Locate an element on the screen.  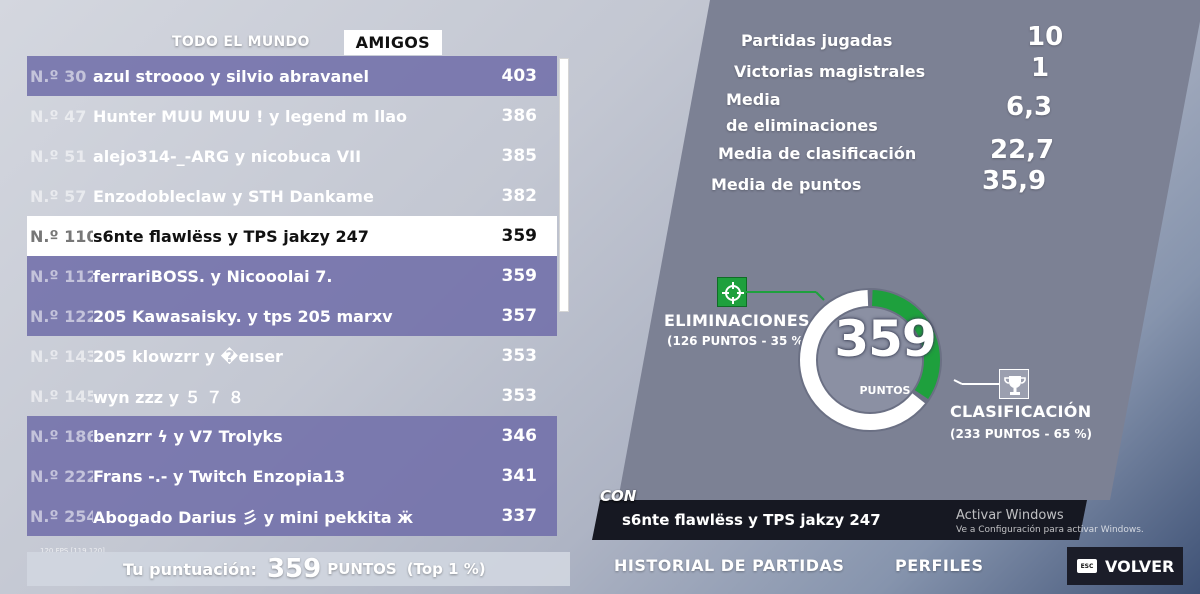
leaderboard-row: N.º 51 alejo314-_-ARG y nicobuca VII 385 is located at coordinates (292, 156).